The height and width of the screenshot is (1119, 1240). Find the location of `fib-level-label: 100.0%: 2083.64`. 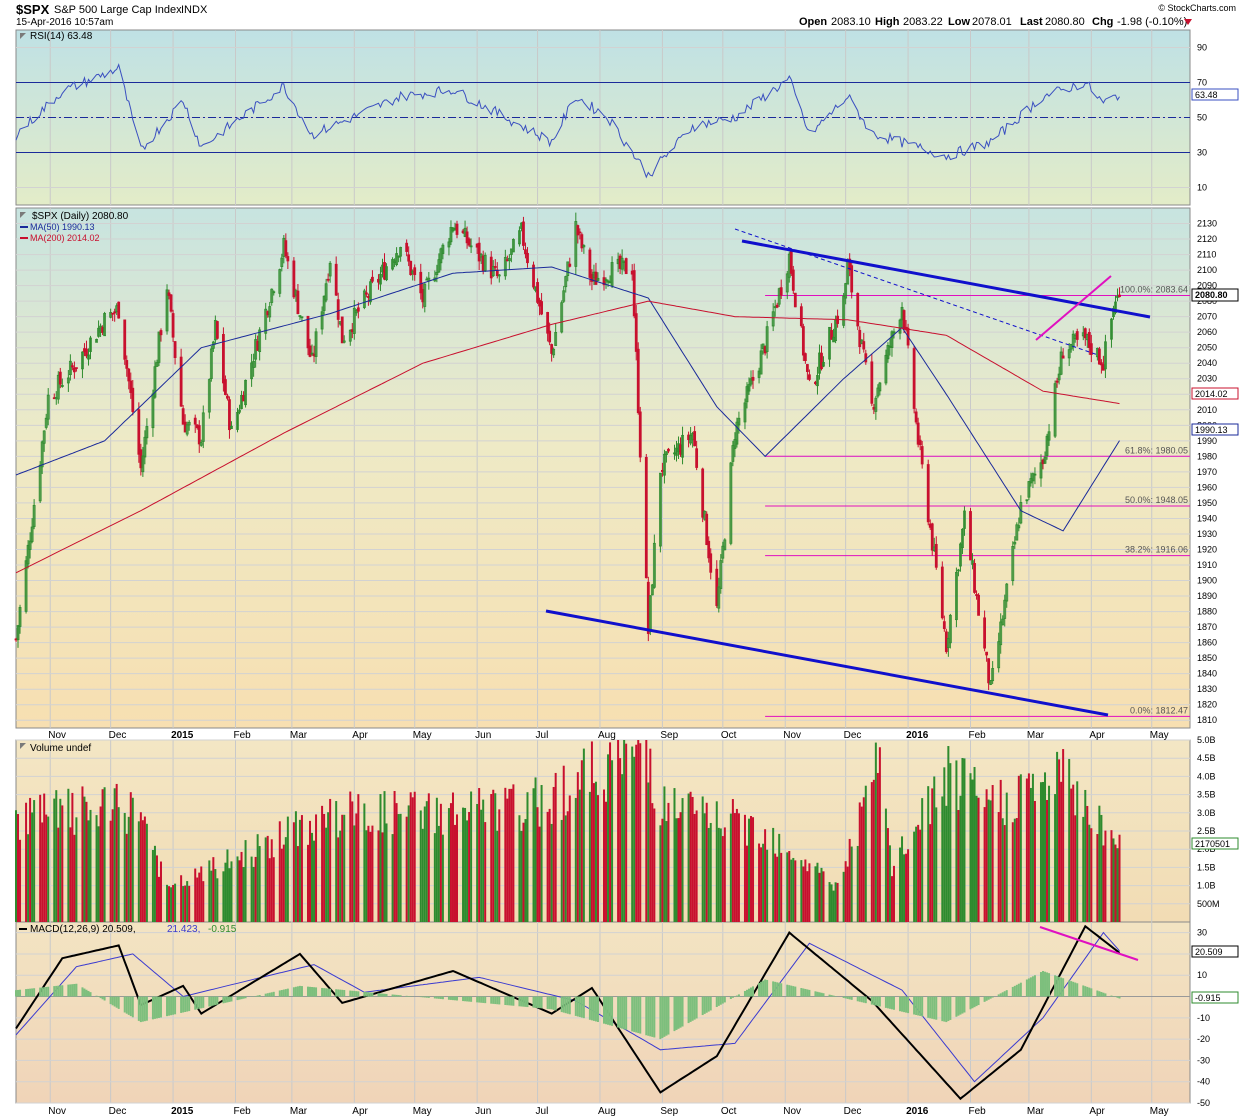

fib-level-label: 100.0%: 2083.64 is located at coordinates (1154, 289).